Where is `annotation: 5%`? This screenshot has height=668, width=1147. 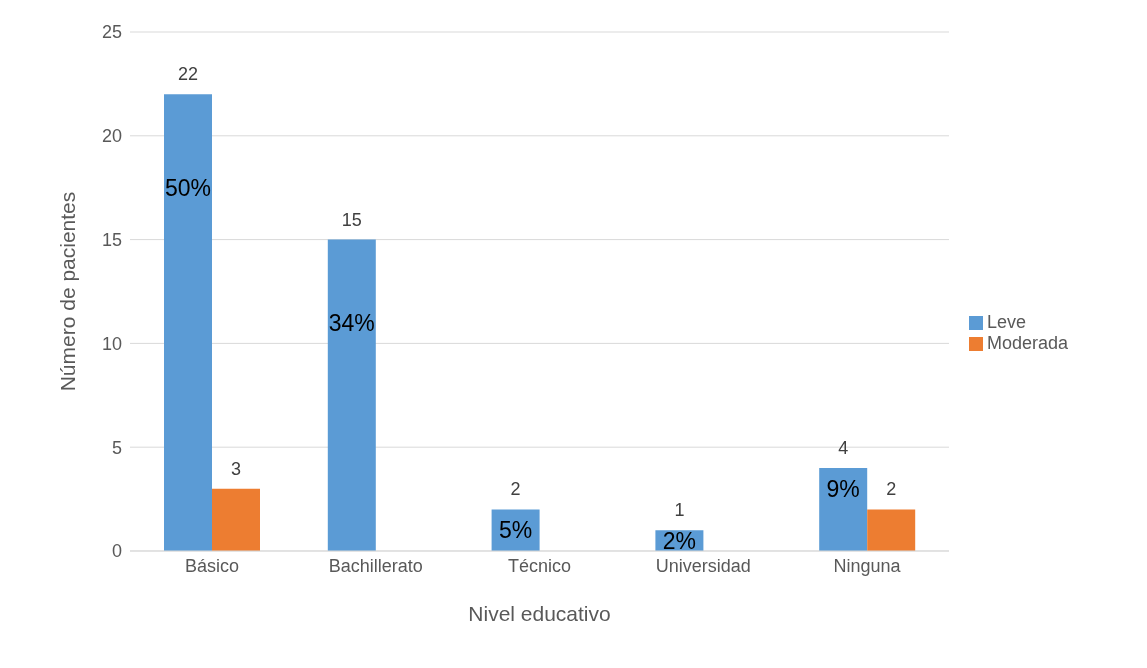 annotation: 5% is located at coordinates (515, 530).